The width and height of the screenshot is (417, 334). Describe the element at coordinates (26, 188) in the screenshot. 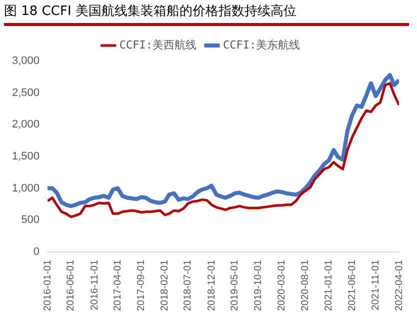

I see `y-tick-label: 1,000` at that location.